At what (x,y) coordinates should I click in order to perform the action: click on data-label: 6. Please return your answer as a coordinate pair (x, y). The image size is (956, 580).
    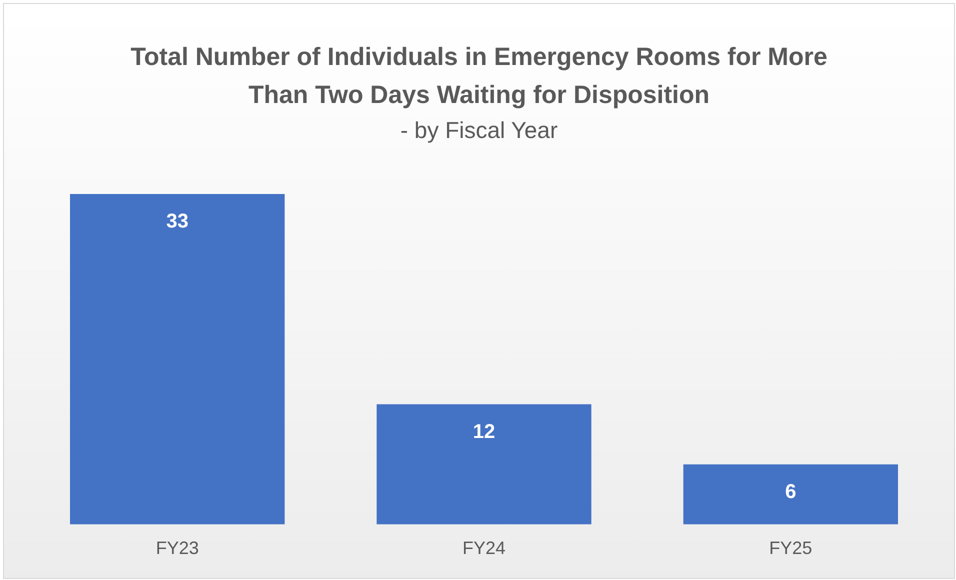
    Looking at the image, I should click on (790, 491).